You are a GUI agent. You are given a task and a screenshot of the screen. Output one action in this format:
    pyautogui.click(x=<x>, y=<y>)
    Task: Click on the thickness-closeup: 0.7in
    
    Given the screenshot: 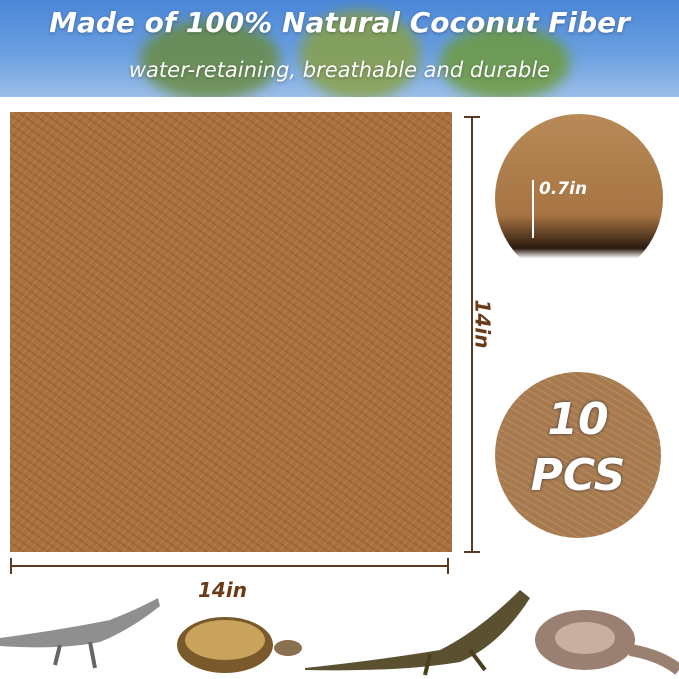 What is the action you would take?
    pyautogui.click(x=579, y=198)
    